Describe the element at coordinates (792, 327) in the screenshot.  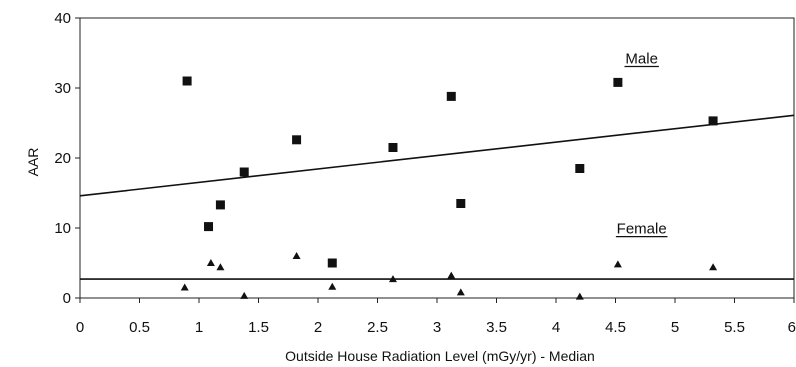
I see `x-tick-label: 6` at that location.